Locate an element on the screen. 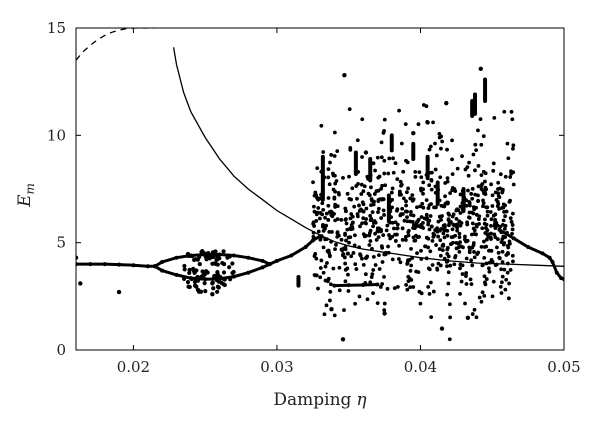 The height and width of the screenshot is (431, 600). y-tick-label: 10 is located at coordinates (56, 135).